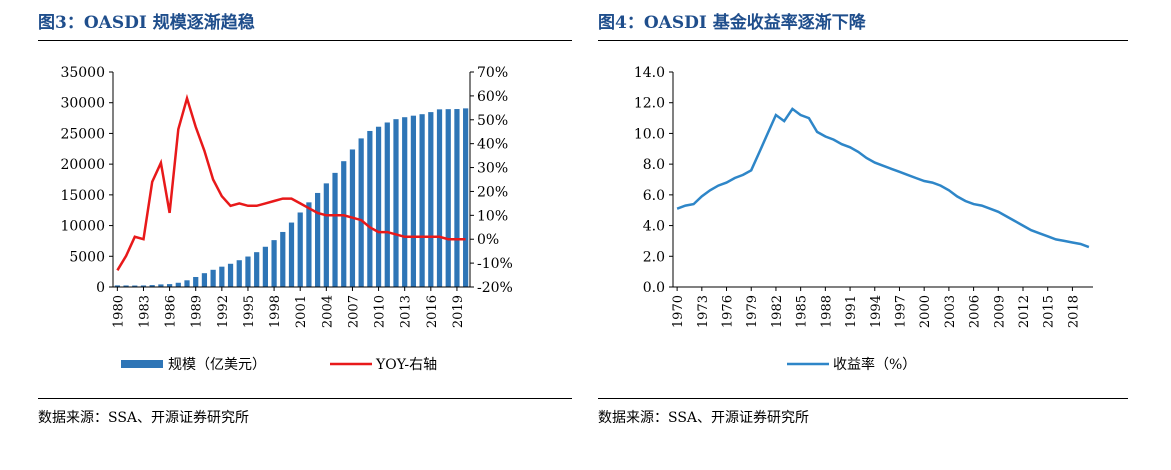  I want to click on left-tick-label: 30000, so click(82, 104).